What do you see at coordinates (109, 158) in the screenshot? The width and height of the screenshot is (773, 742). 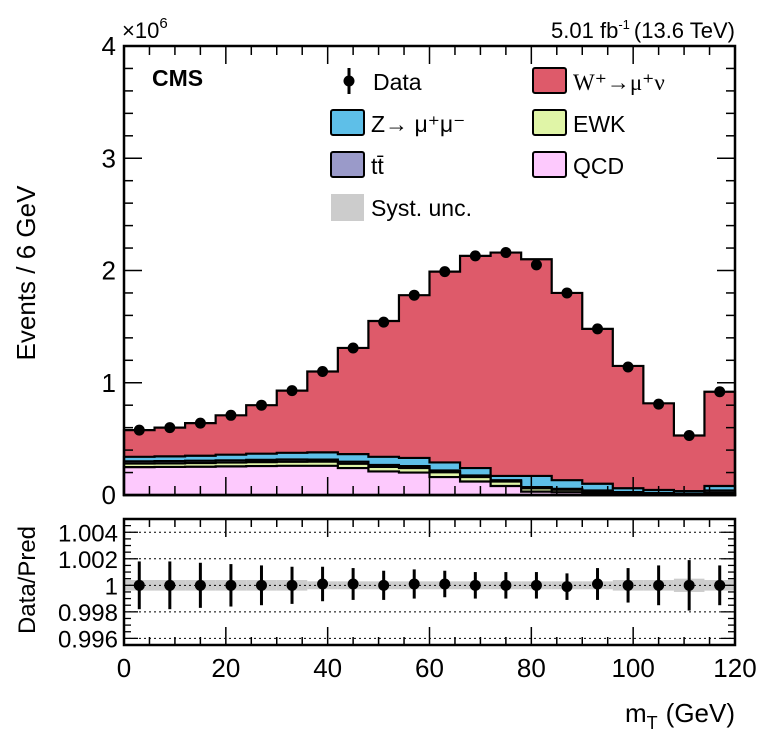 I see `y-tick-label: 3` at bounding box center [109, 158].